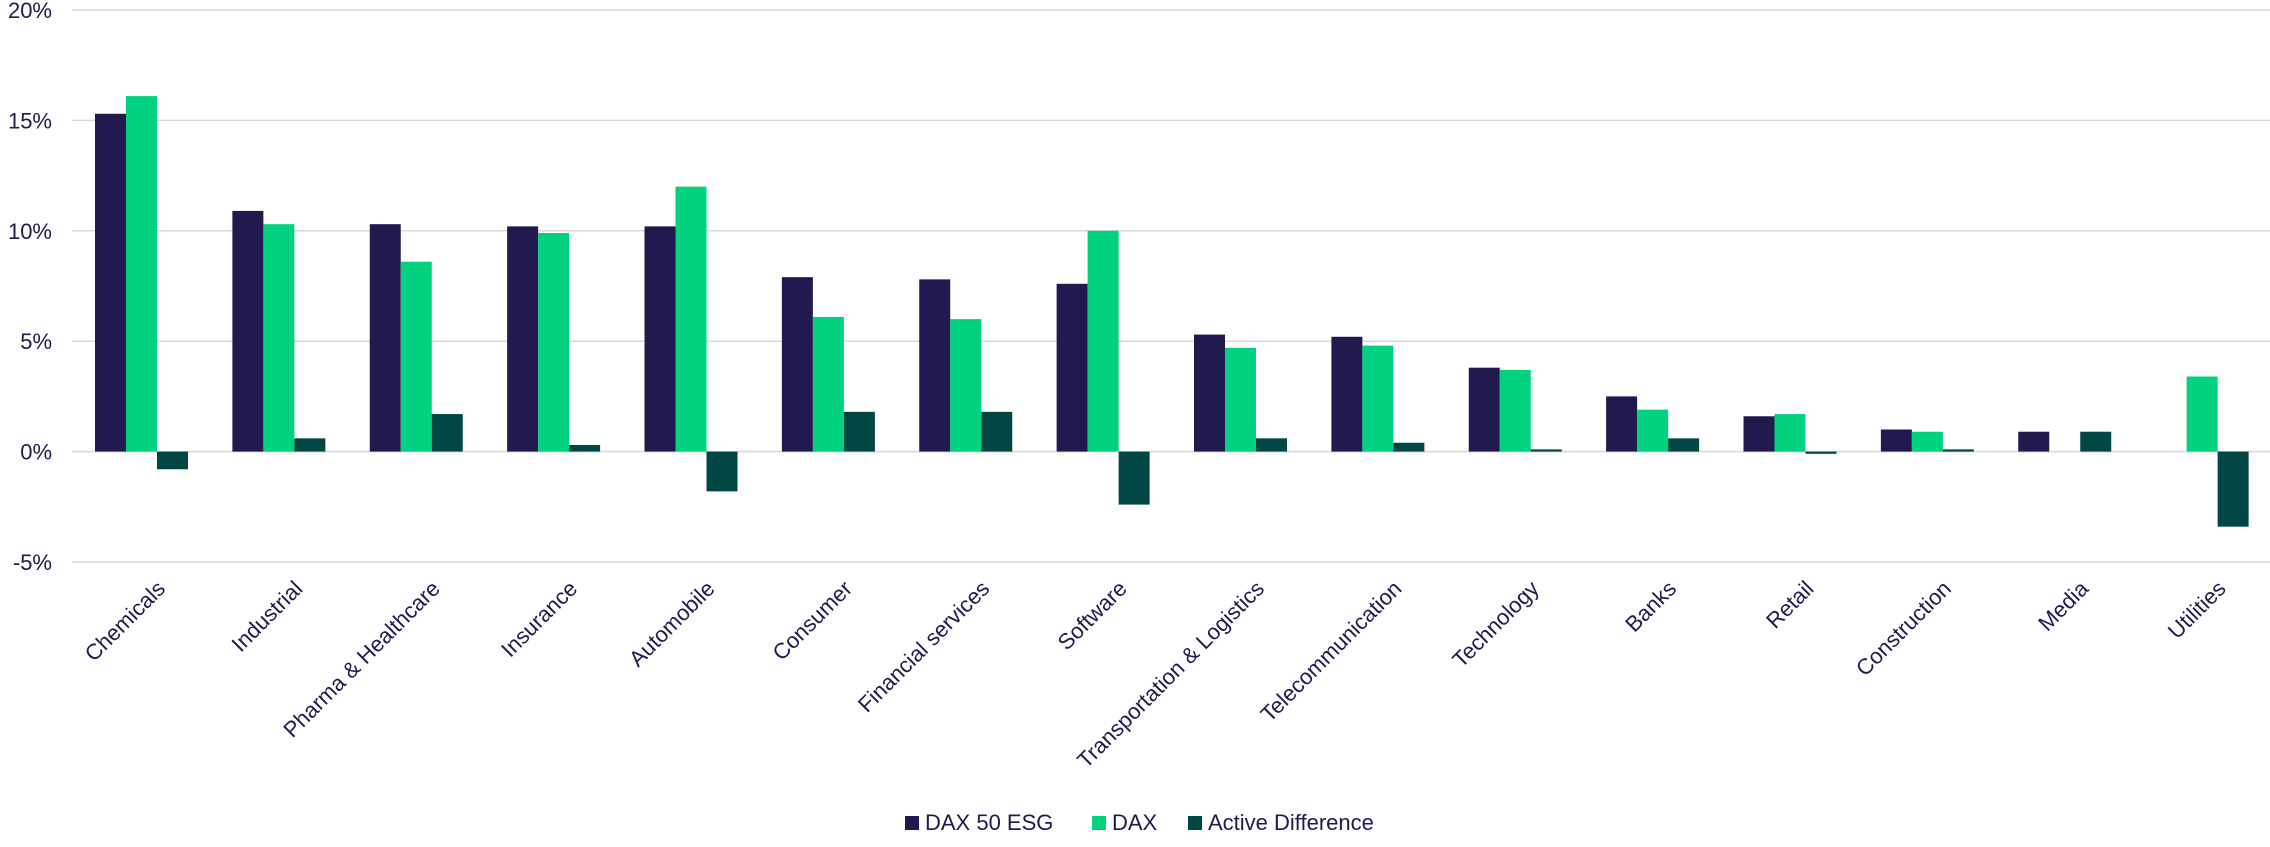 This screenshot has width=2270, height=847. I want to click on x-tick-label: Construction, so click(1903, 628).